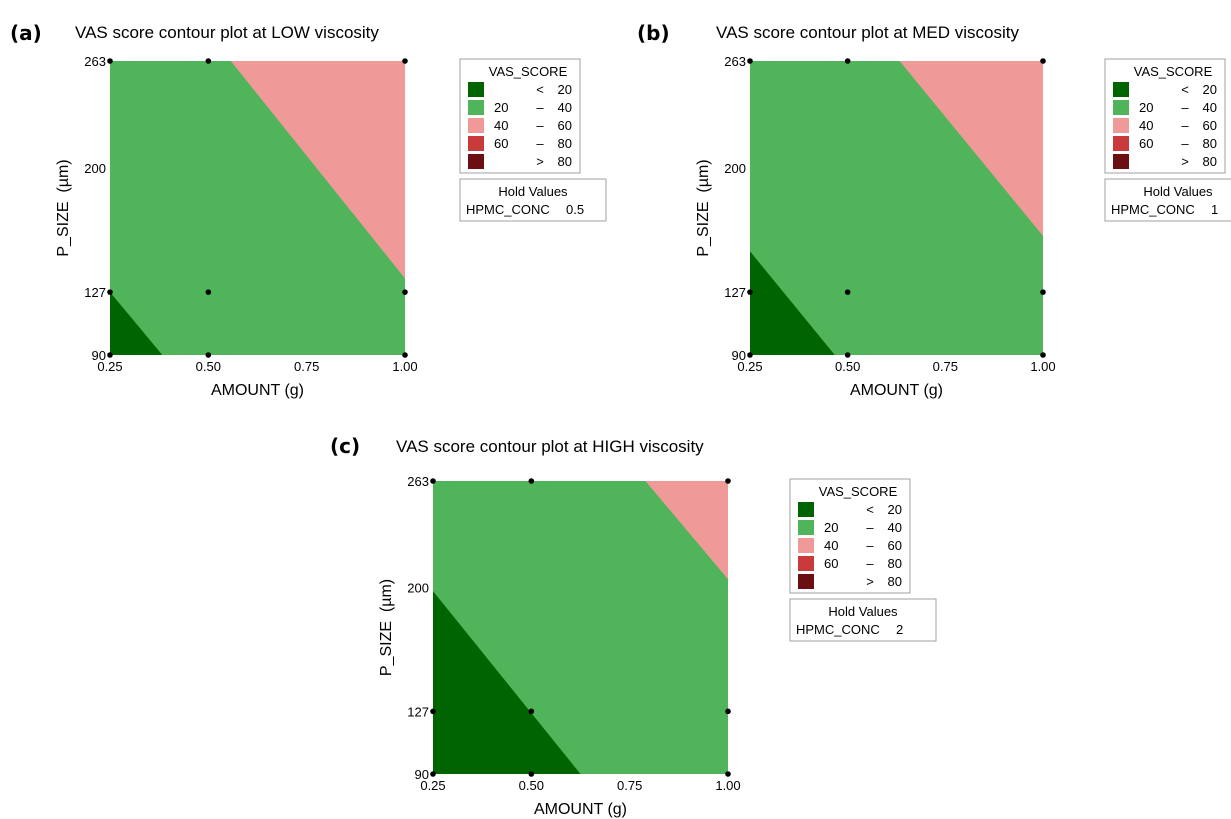 This screenshot has height=819, width=1231. What do you see at coordinates (867, 32) in the screenshot?
I see `chart-title-b: VAS score contour plot at MED viscosity` at bounding box center [867, 32].